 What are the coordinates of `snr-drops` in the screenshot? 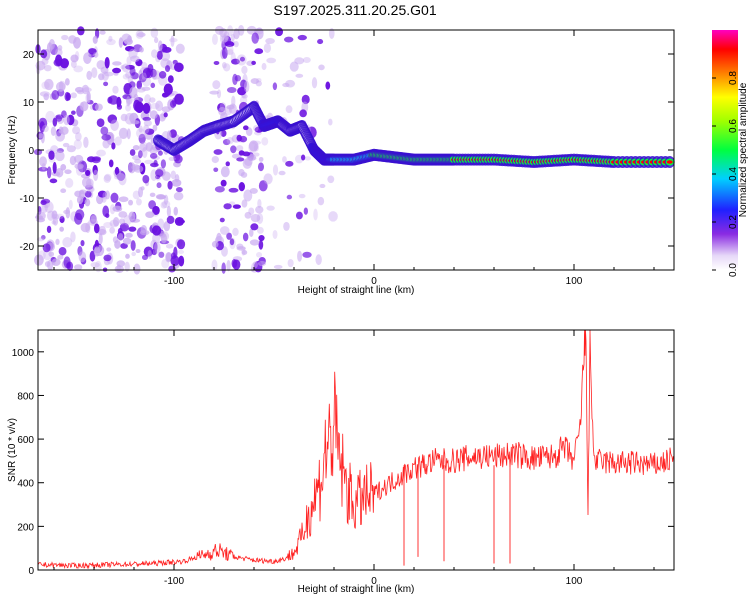 It's located at (457, 515).